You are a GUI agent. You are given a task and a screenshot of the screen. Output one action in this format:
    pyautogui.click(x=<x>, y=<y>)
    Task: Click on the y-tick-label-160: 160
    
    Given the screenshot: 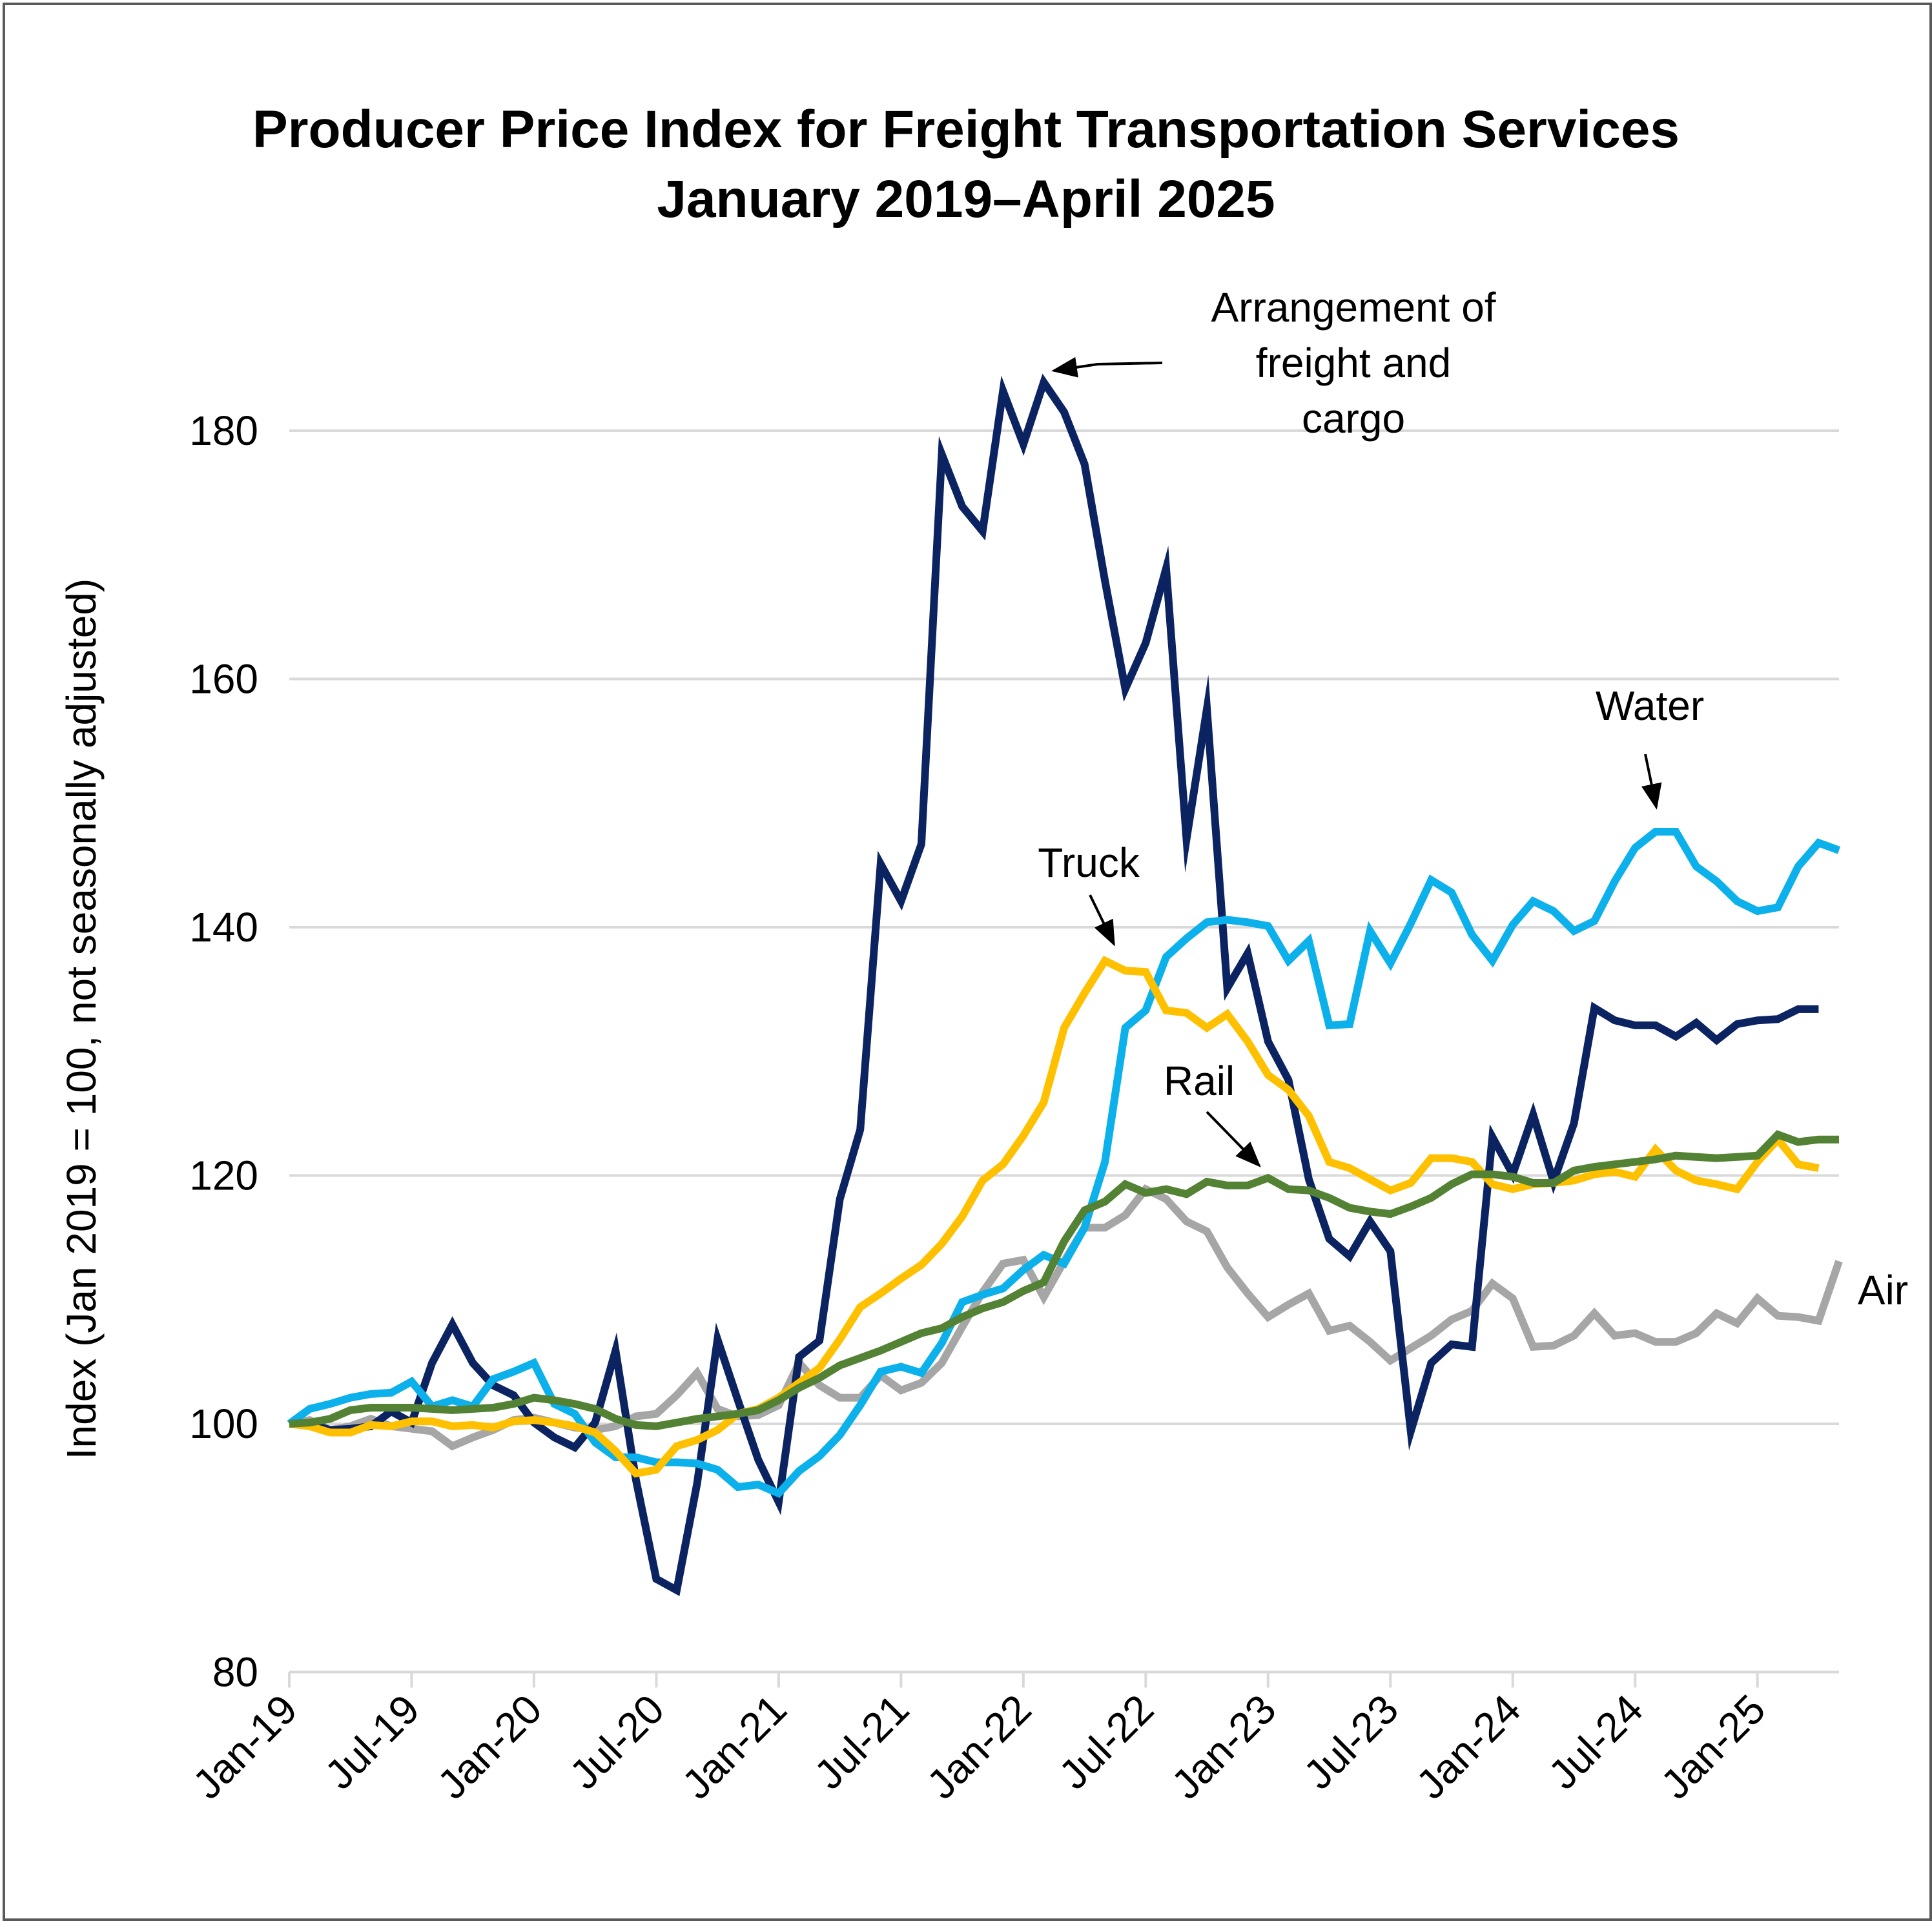 What is the action you would take?
    pyautogui.click(x=223, y=679)
    